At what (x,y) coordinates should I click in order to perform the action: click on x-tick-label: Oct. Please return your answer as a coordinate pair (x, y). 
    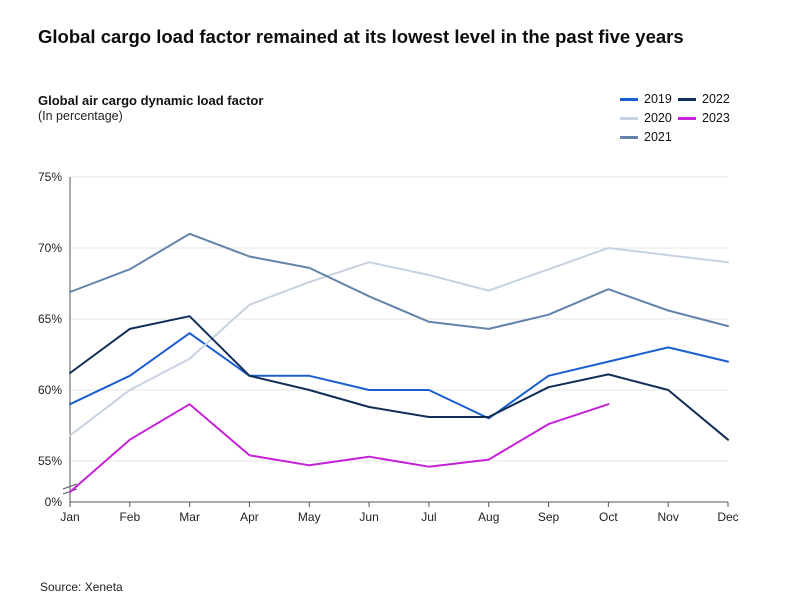
    Looking at the image, I should click on (608, 517).